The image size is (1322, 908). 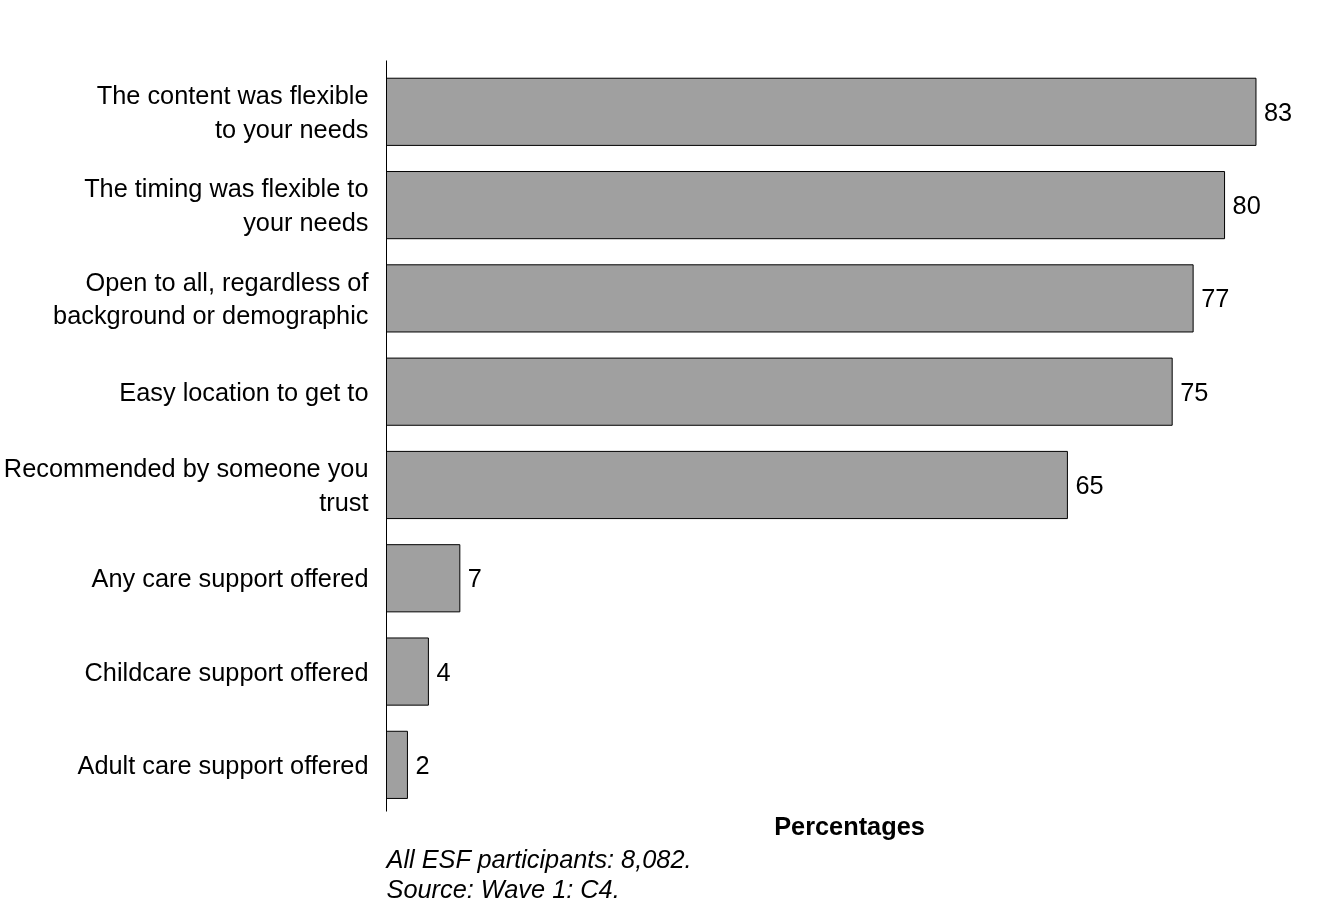 I want to click on data-label: 4, so click(x=443, y=671).